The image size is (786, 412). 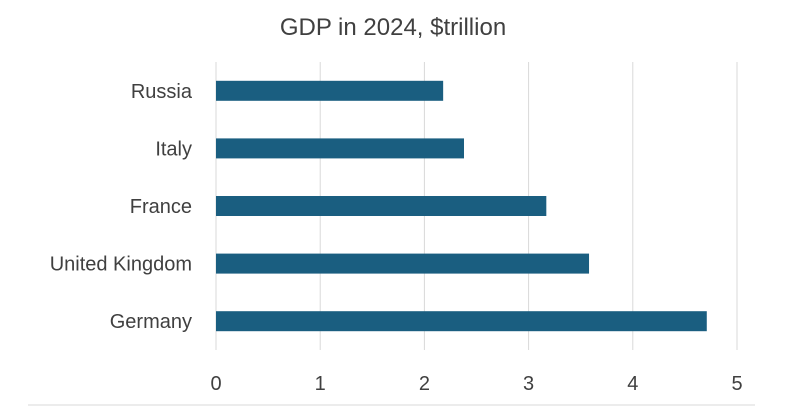 What do you see at coordinates (393, 27) in the screenshot?
I see `chart-title: GDP in 2024, $trillion` at bounding box center [393, 27].